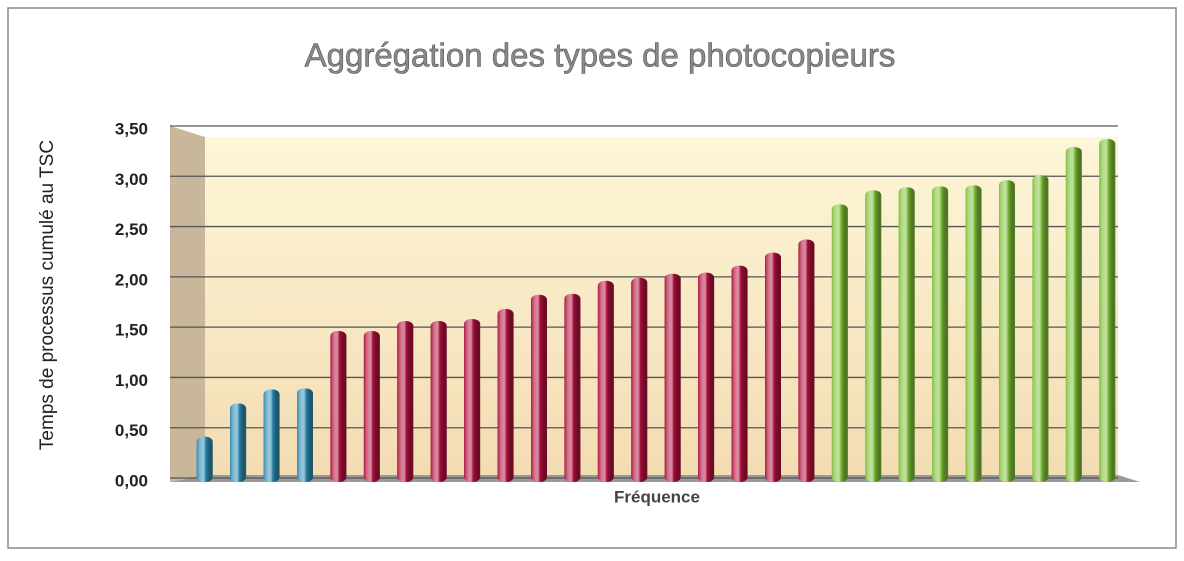 The image size is (1184, 561). What do you see at coordinates (600, 55) in the screenshot?
I see `chart-title: Aggrégation des types de photocopieurs` at bounding box center [600, 55].